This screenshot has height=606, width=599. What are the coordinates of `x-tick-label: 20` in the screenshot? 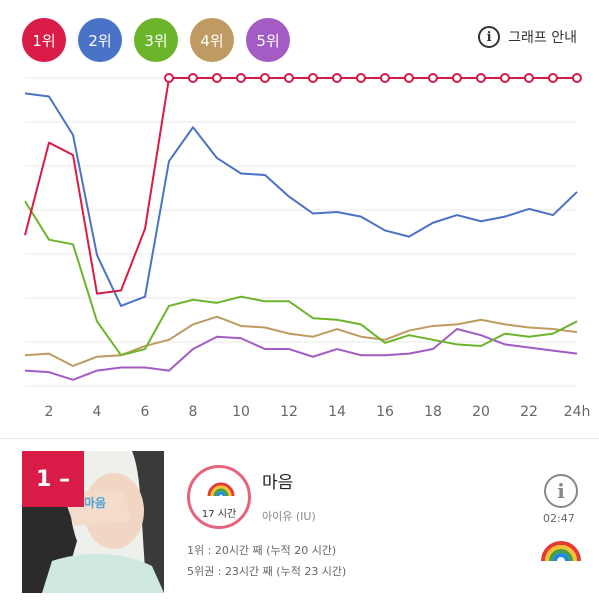 It's located at (481, 412).